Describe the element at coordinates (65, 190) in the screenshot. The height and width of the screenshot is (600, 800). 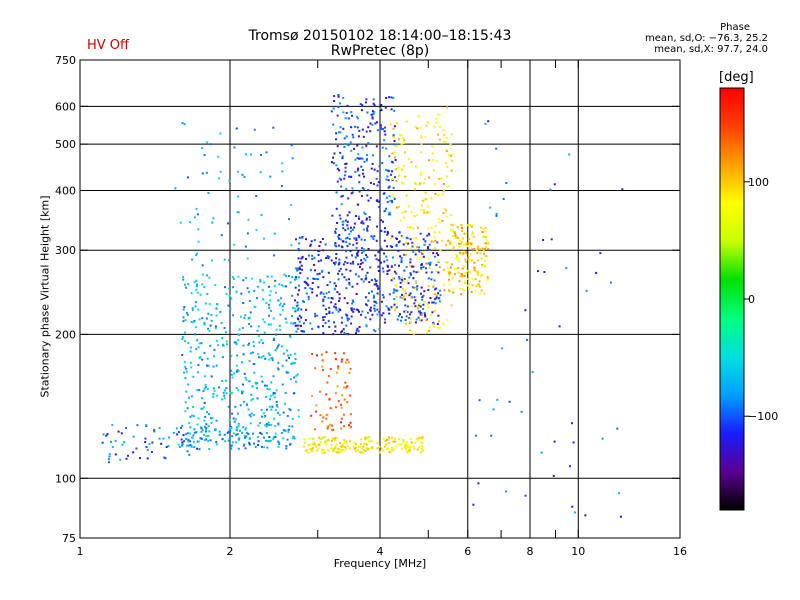
I see `y-tick-label: 400` at that location.